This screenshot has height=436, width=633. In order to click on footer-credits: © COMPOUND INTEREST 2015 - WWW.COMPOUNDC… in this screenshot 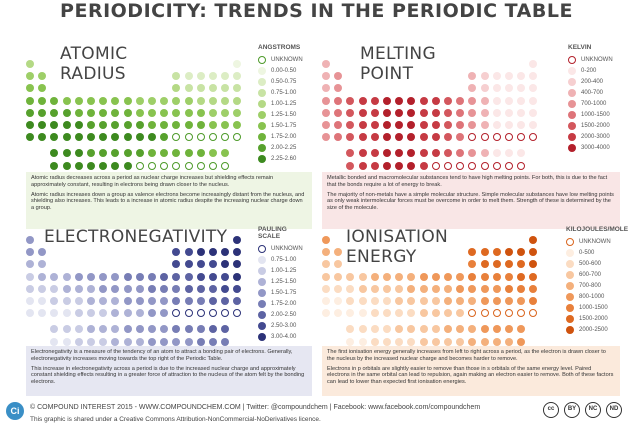, I will do `click(255, 407)`.